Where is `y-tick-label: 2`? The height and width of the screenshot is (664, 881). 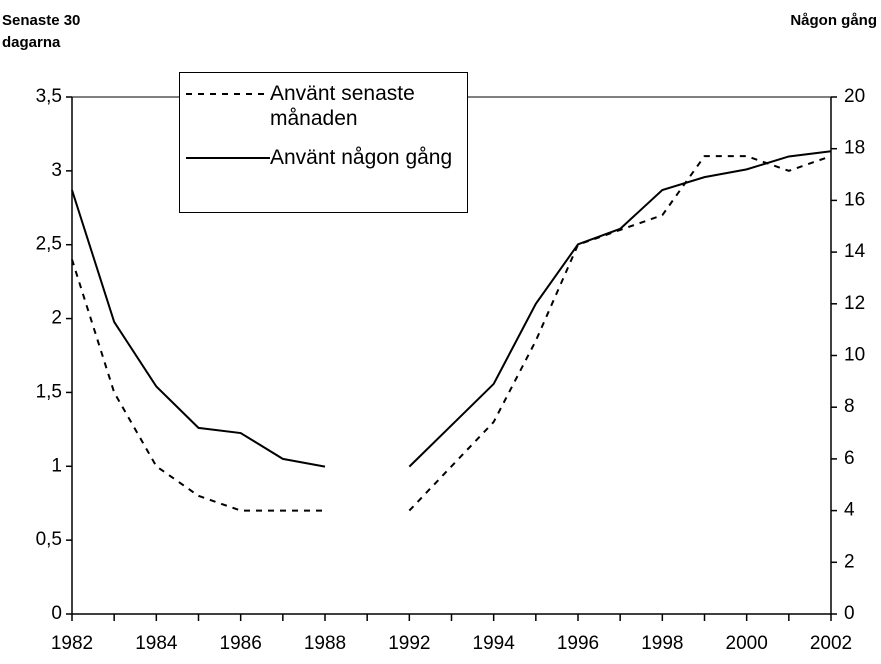 y-tick-label: 2 is located at coordinates (56, 318).